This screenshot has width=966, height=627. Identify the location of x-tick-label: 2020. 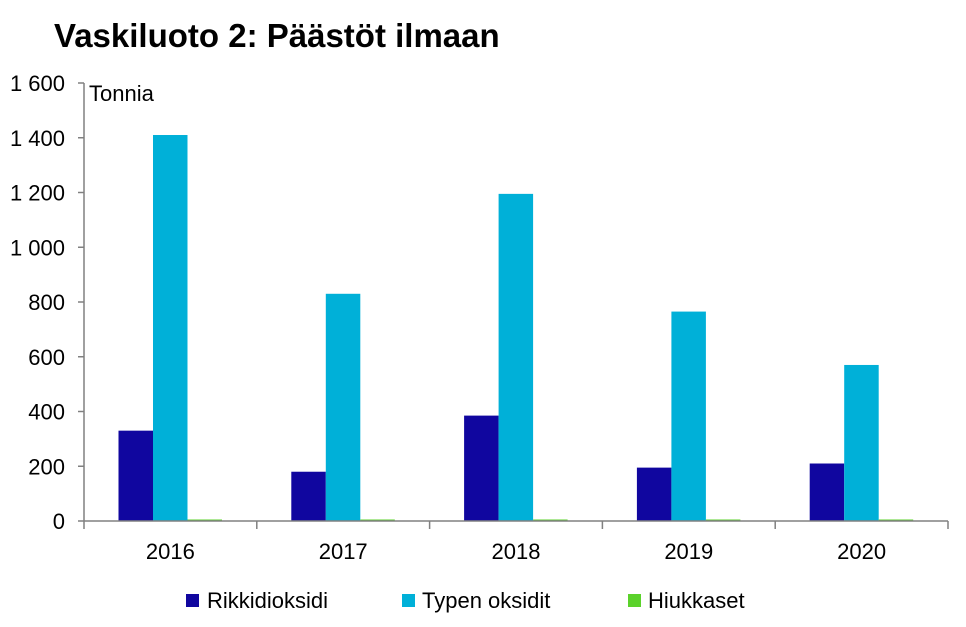
(861, 551).